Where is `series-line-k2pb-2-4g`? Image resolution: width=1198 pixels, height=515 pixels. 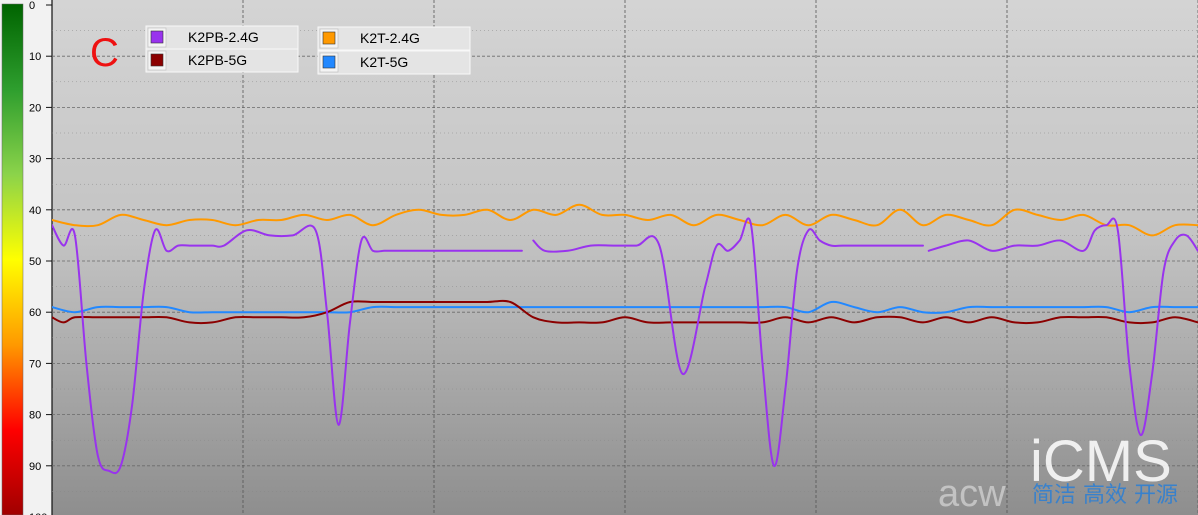
series-line-k2pb-2-4g is located at coordinates (1062, 327).